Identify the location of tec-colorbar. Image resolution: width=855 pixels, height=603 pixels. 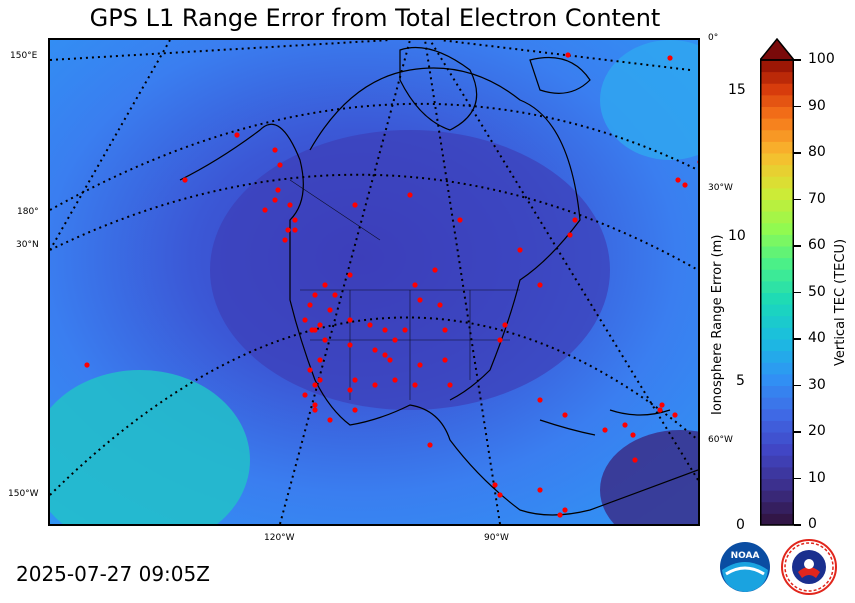
(777, 282).